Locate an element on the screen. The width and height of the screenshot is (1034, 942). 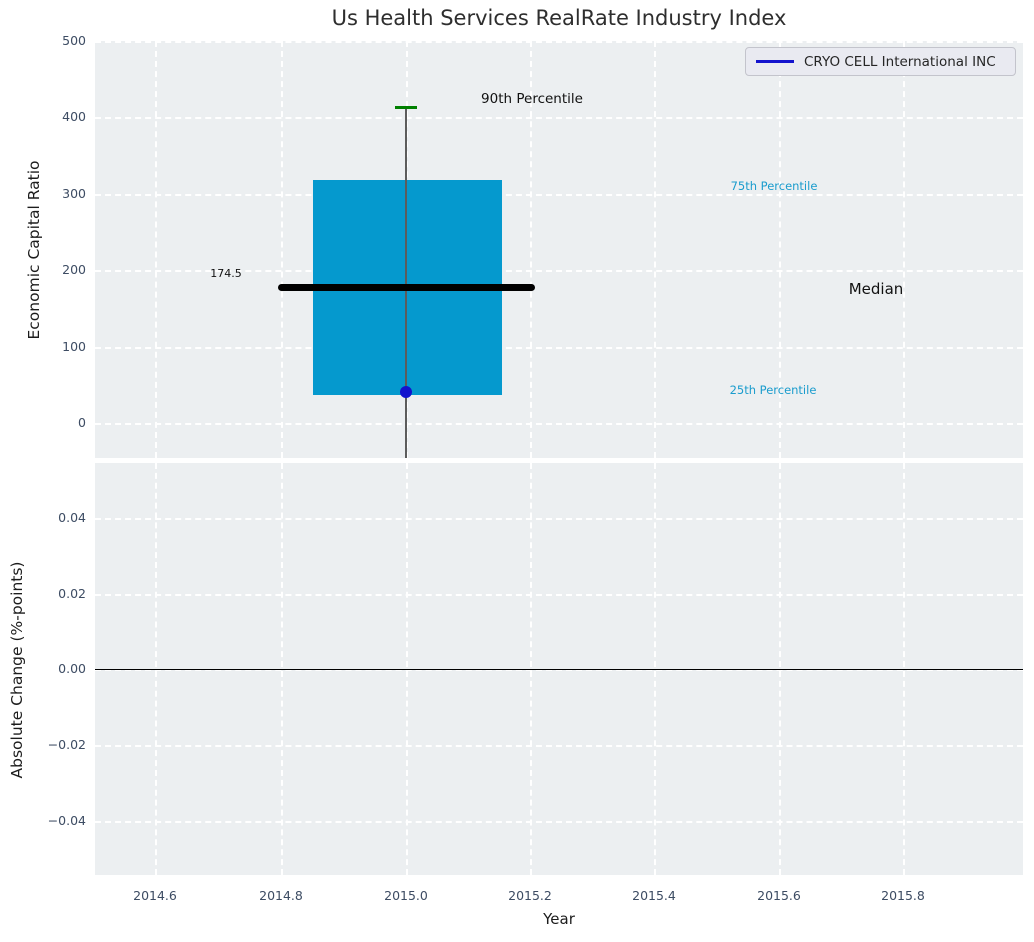
company-data-point is located at coordinates (406, 392).